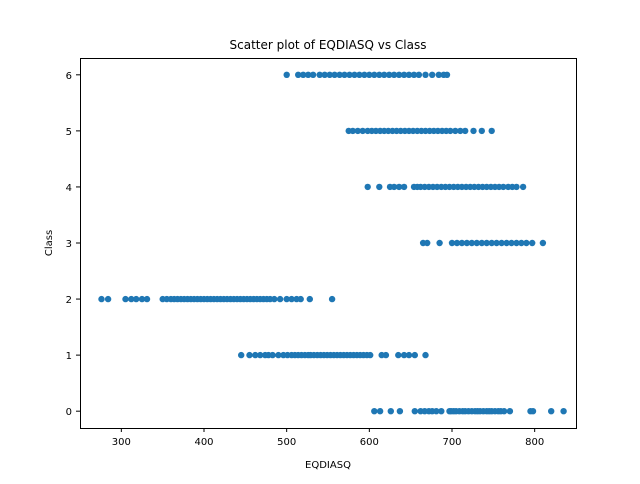  What do you see at coordinates (203, 442) in the screenshot?
I see `x-tick-label: 400` at bounding box center [203, 442].